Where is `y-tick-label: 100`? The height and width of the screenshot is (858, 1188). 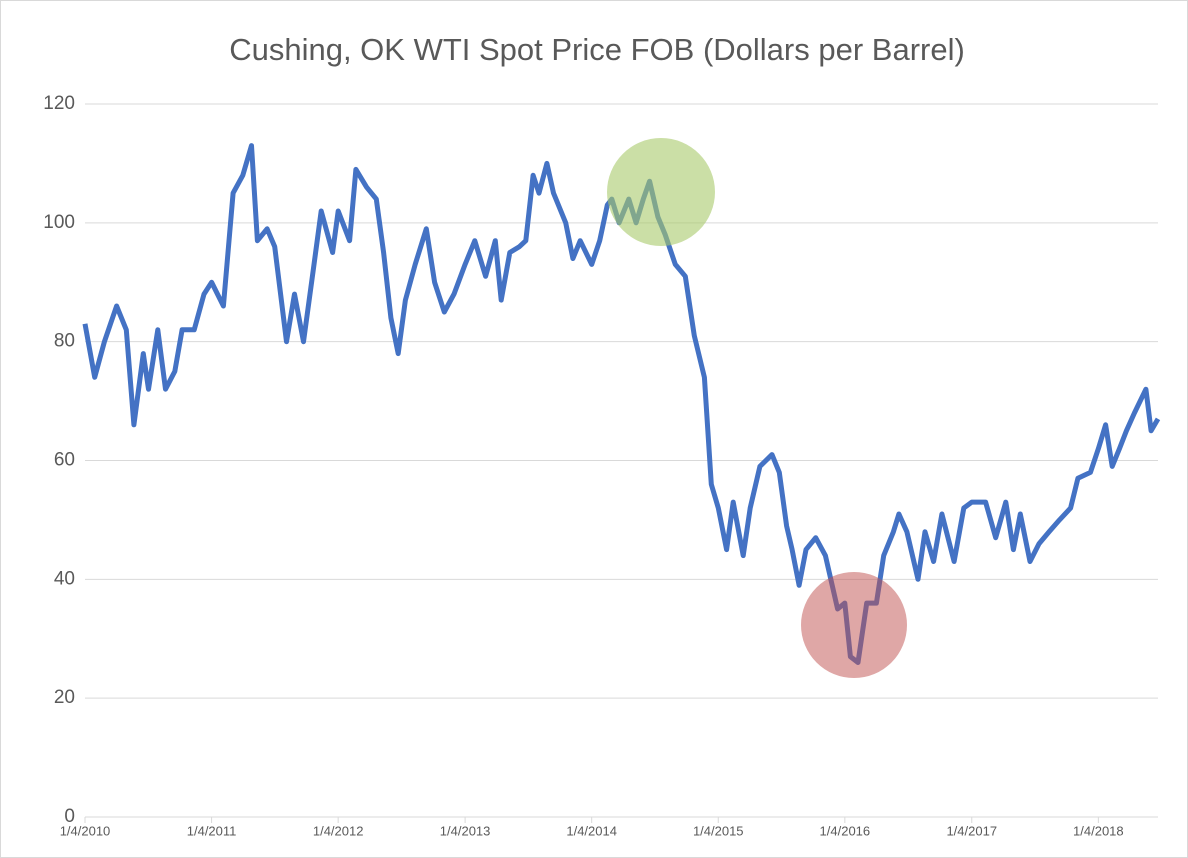 y-tick-label: 100 is located at coordinates (59, 222).